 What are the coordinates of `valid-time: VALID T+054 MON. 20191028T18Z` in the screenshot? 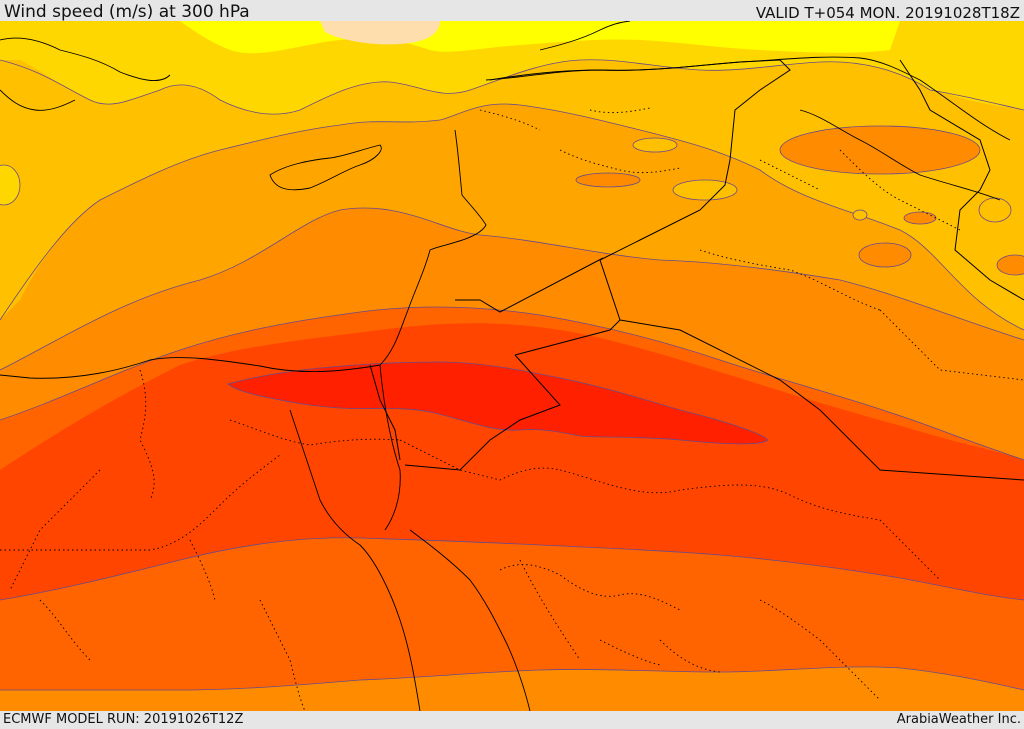 It's located at (887, 13).